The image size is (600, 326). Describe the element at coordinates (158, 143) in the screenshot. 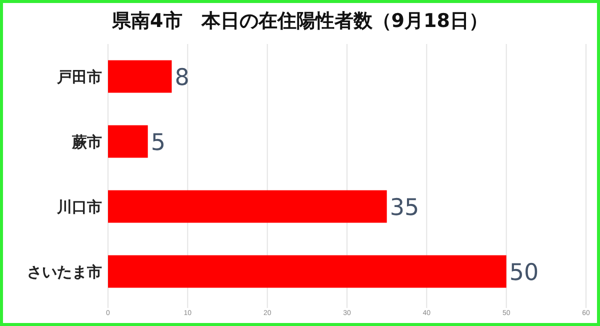

I see `data-label: 5` at that location.